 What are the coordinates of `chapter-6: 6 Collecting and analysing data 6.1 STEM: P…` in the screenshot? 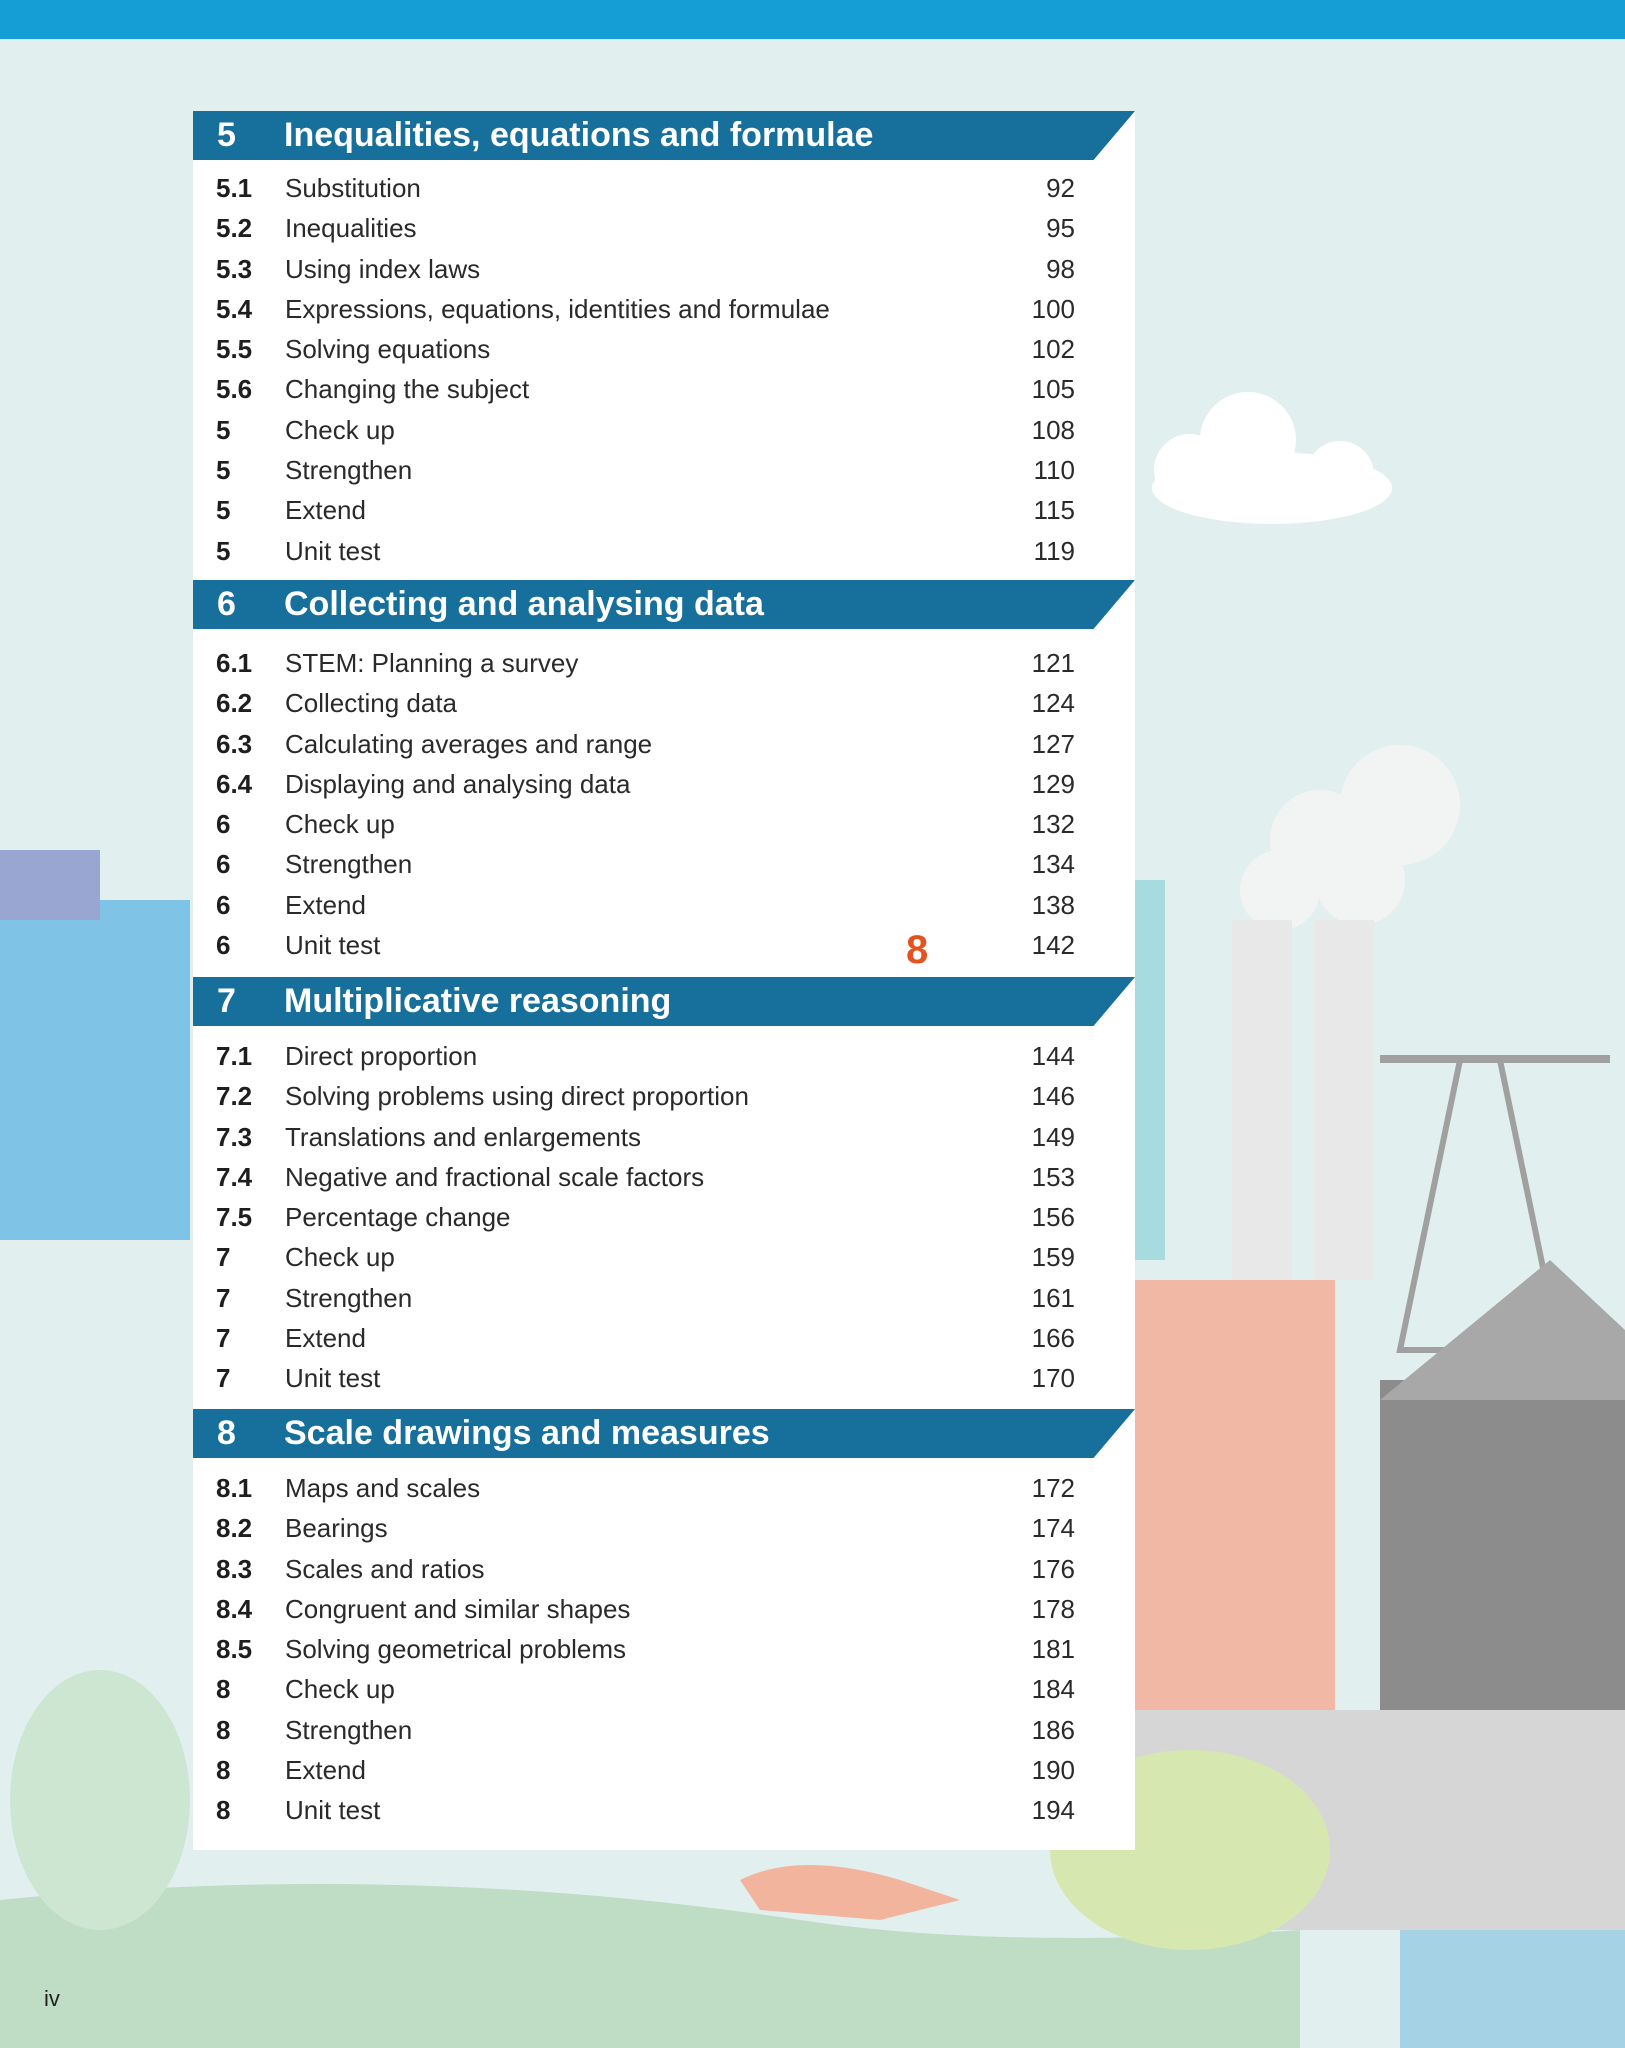 It's located at (664, 772).